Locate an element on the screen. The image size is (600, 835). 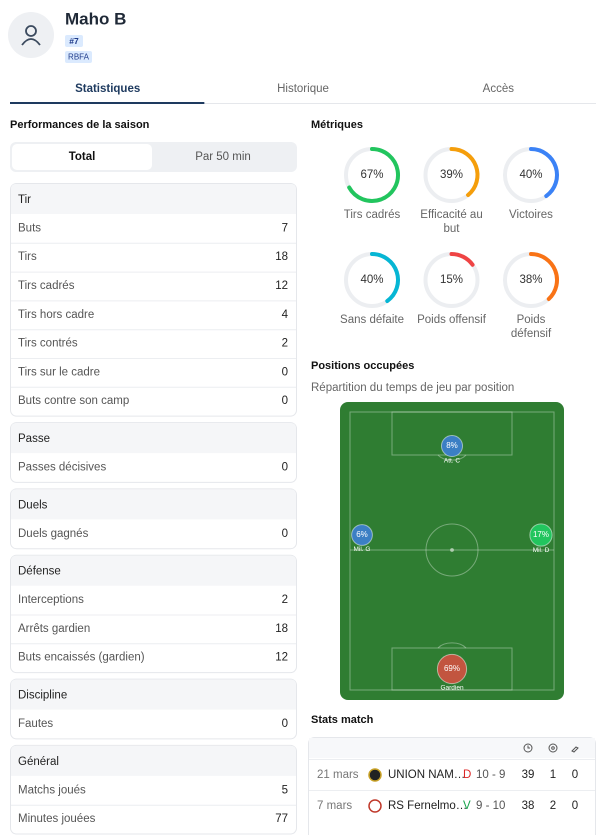
position-value: 6% is located at coordinates (362, 534).